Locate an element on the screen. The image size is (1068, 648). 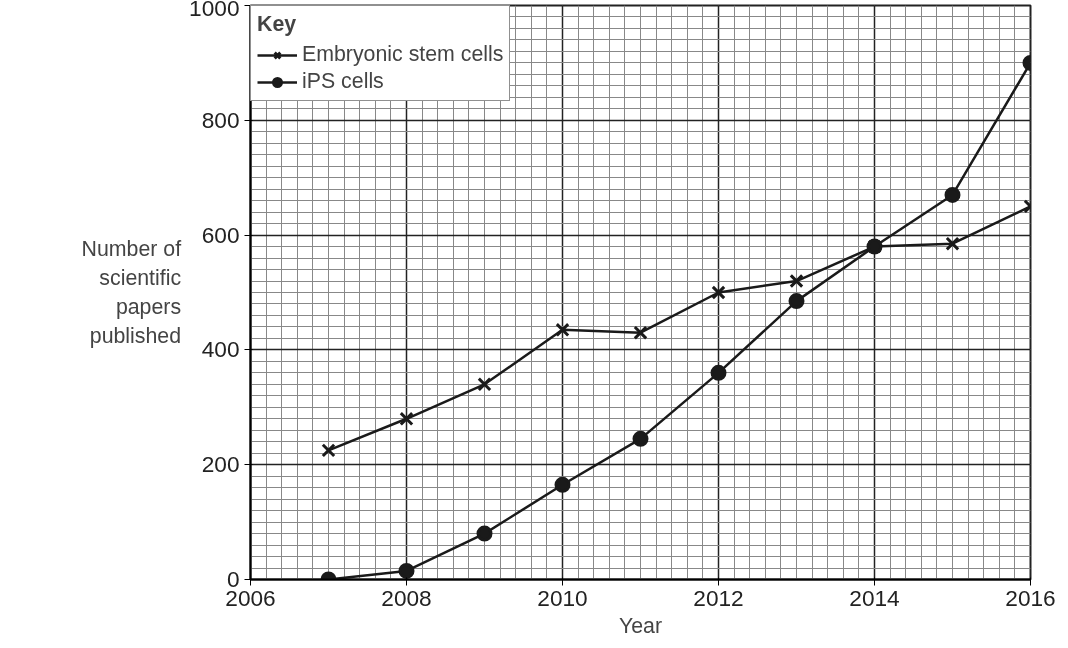
y-tick-label: 1000 is located at coordinates (214, 10).